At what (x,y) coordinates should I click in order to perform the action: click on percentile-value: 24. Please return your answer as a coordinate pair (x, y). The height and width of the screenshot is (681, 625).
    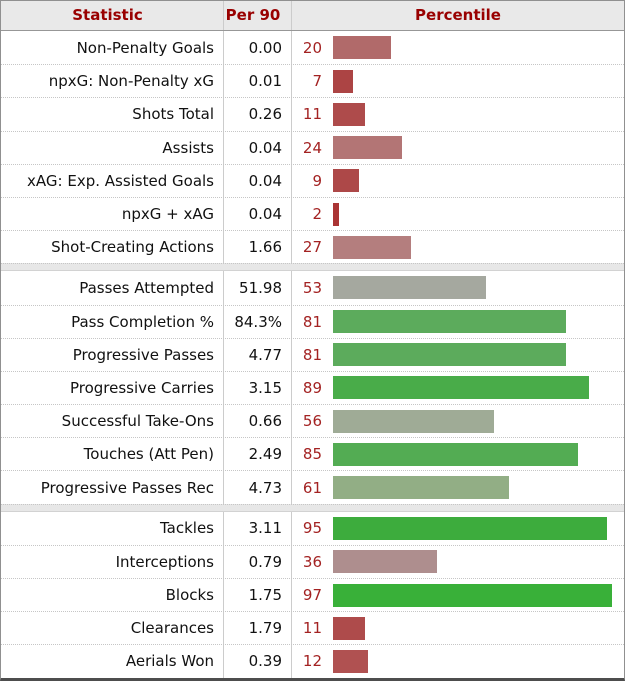
    Looking at the image, I should click on (312, 147).